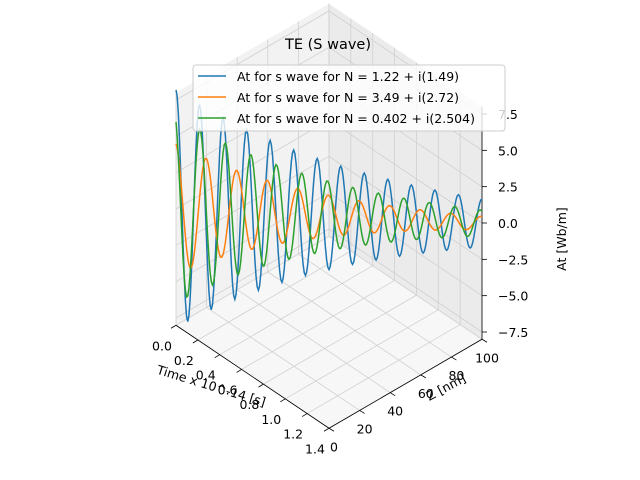  What do you see at coordinates (271, 419) in the screenshot?
I see `x-tick-label: 1.0` at bounding box center [271, 419].